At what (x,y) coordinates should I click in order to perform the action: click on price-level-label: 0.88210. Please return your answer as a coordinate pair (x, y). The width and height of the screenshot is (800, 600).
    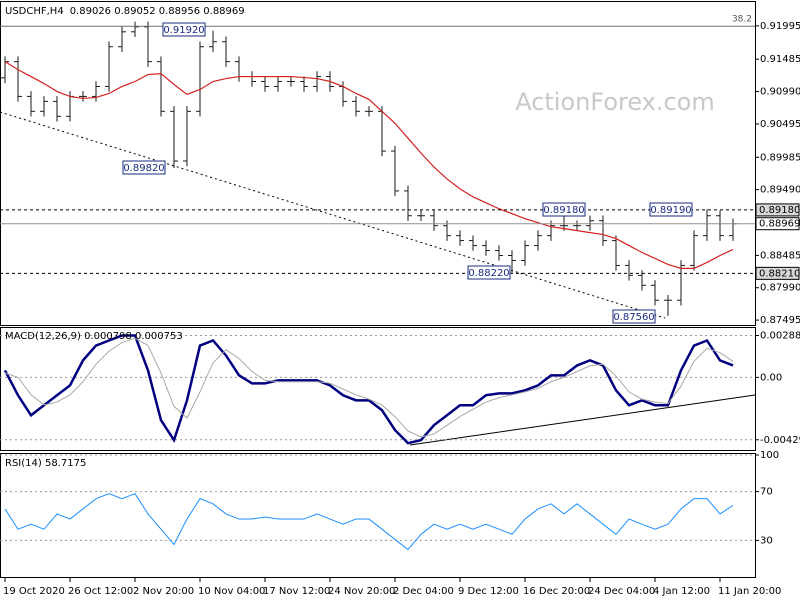
    Looking at the image, I should click on (779, 273).